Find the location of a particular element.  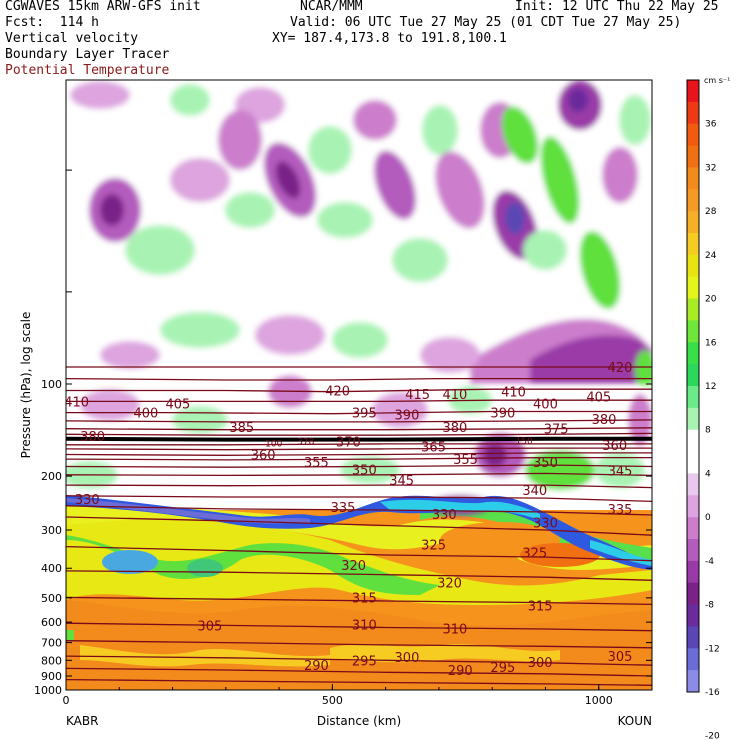

contour-label-410: 410 is located at coordinates (454, 395).